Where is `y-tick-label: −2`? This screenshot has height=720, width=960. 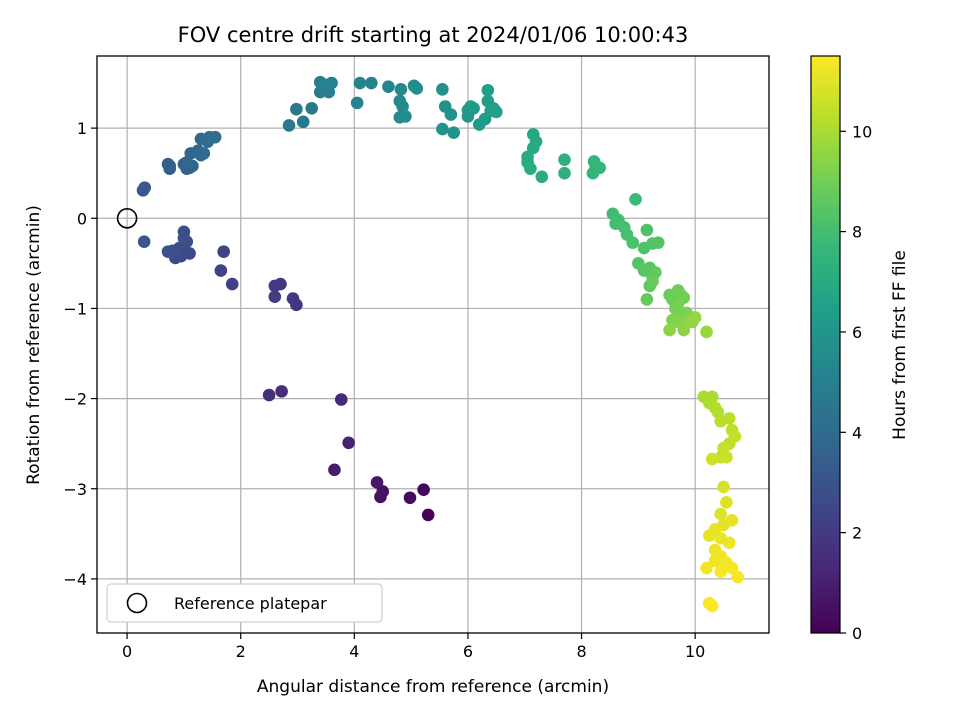
y-tick-label: −2 is located at coordinates (75, 399).